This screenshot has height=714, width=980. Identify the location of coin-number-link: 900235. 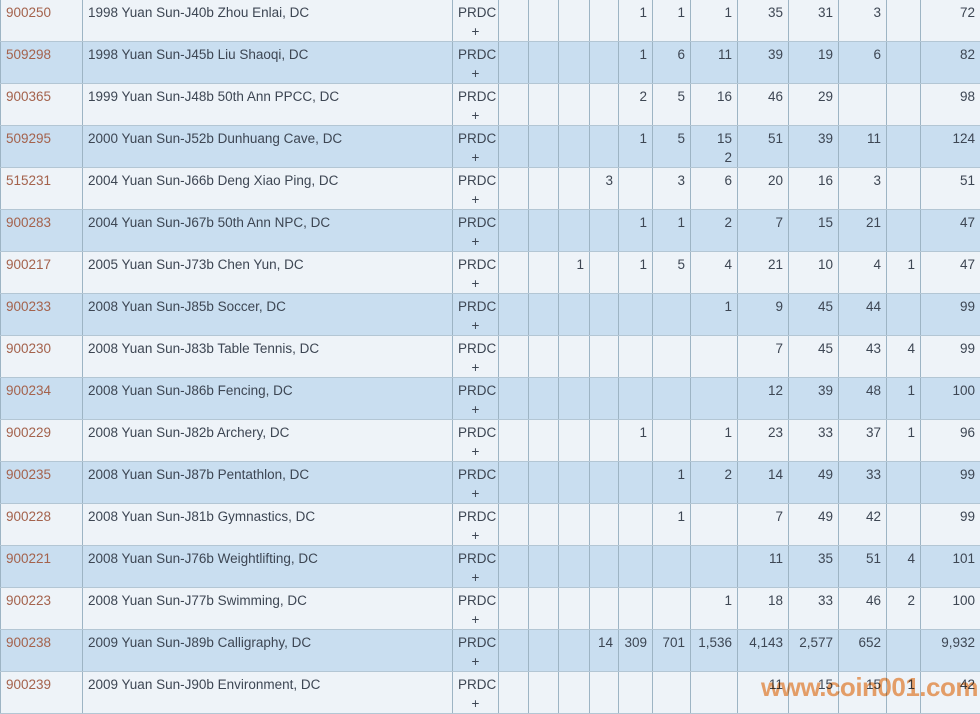
(29, 475).